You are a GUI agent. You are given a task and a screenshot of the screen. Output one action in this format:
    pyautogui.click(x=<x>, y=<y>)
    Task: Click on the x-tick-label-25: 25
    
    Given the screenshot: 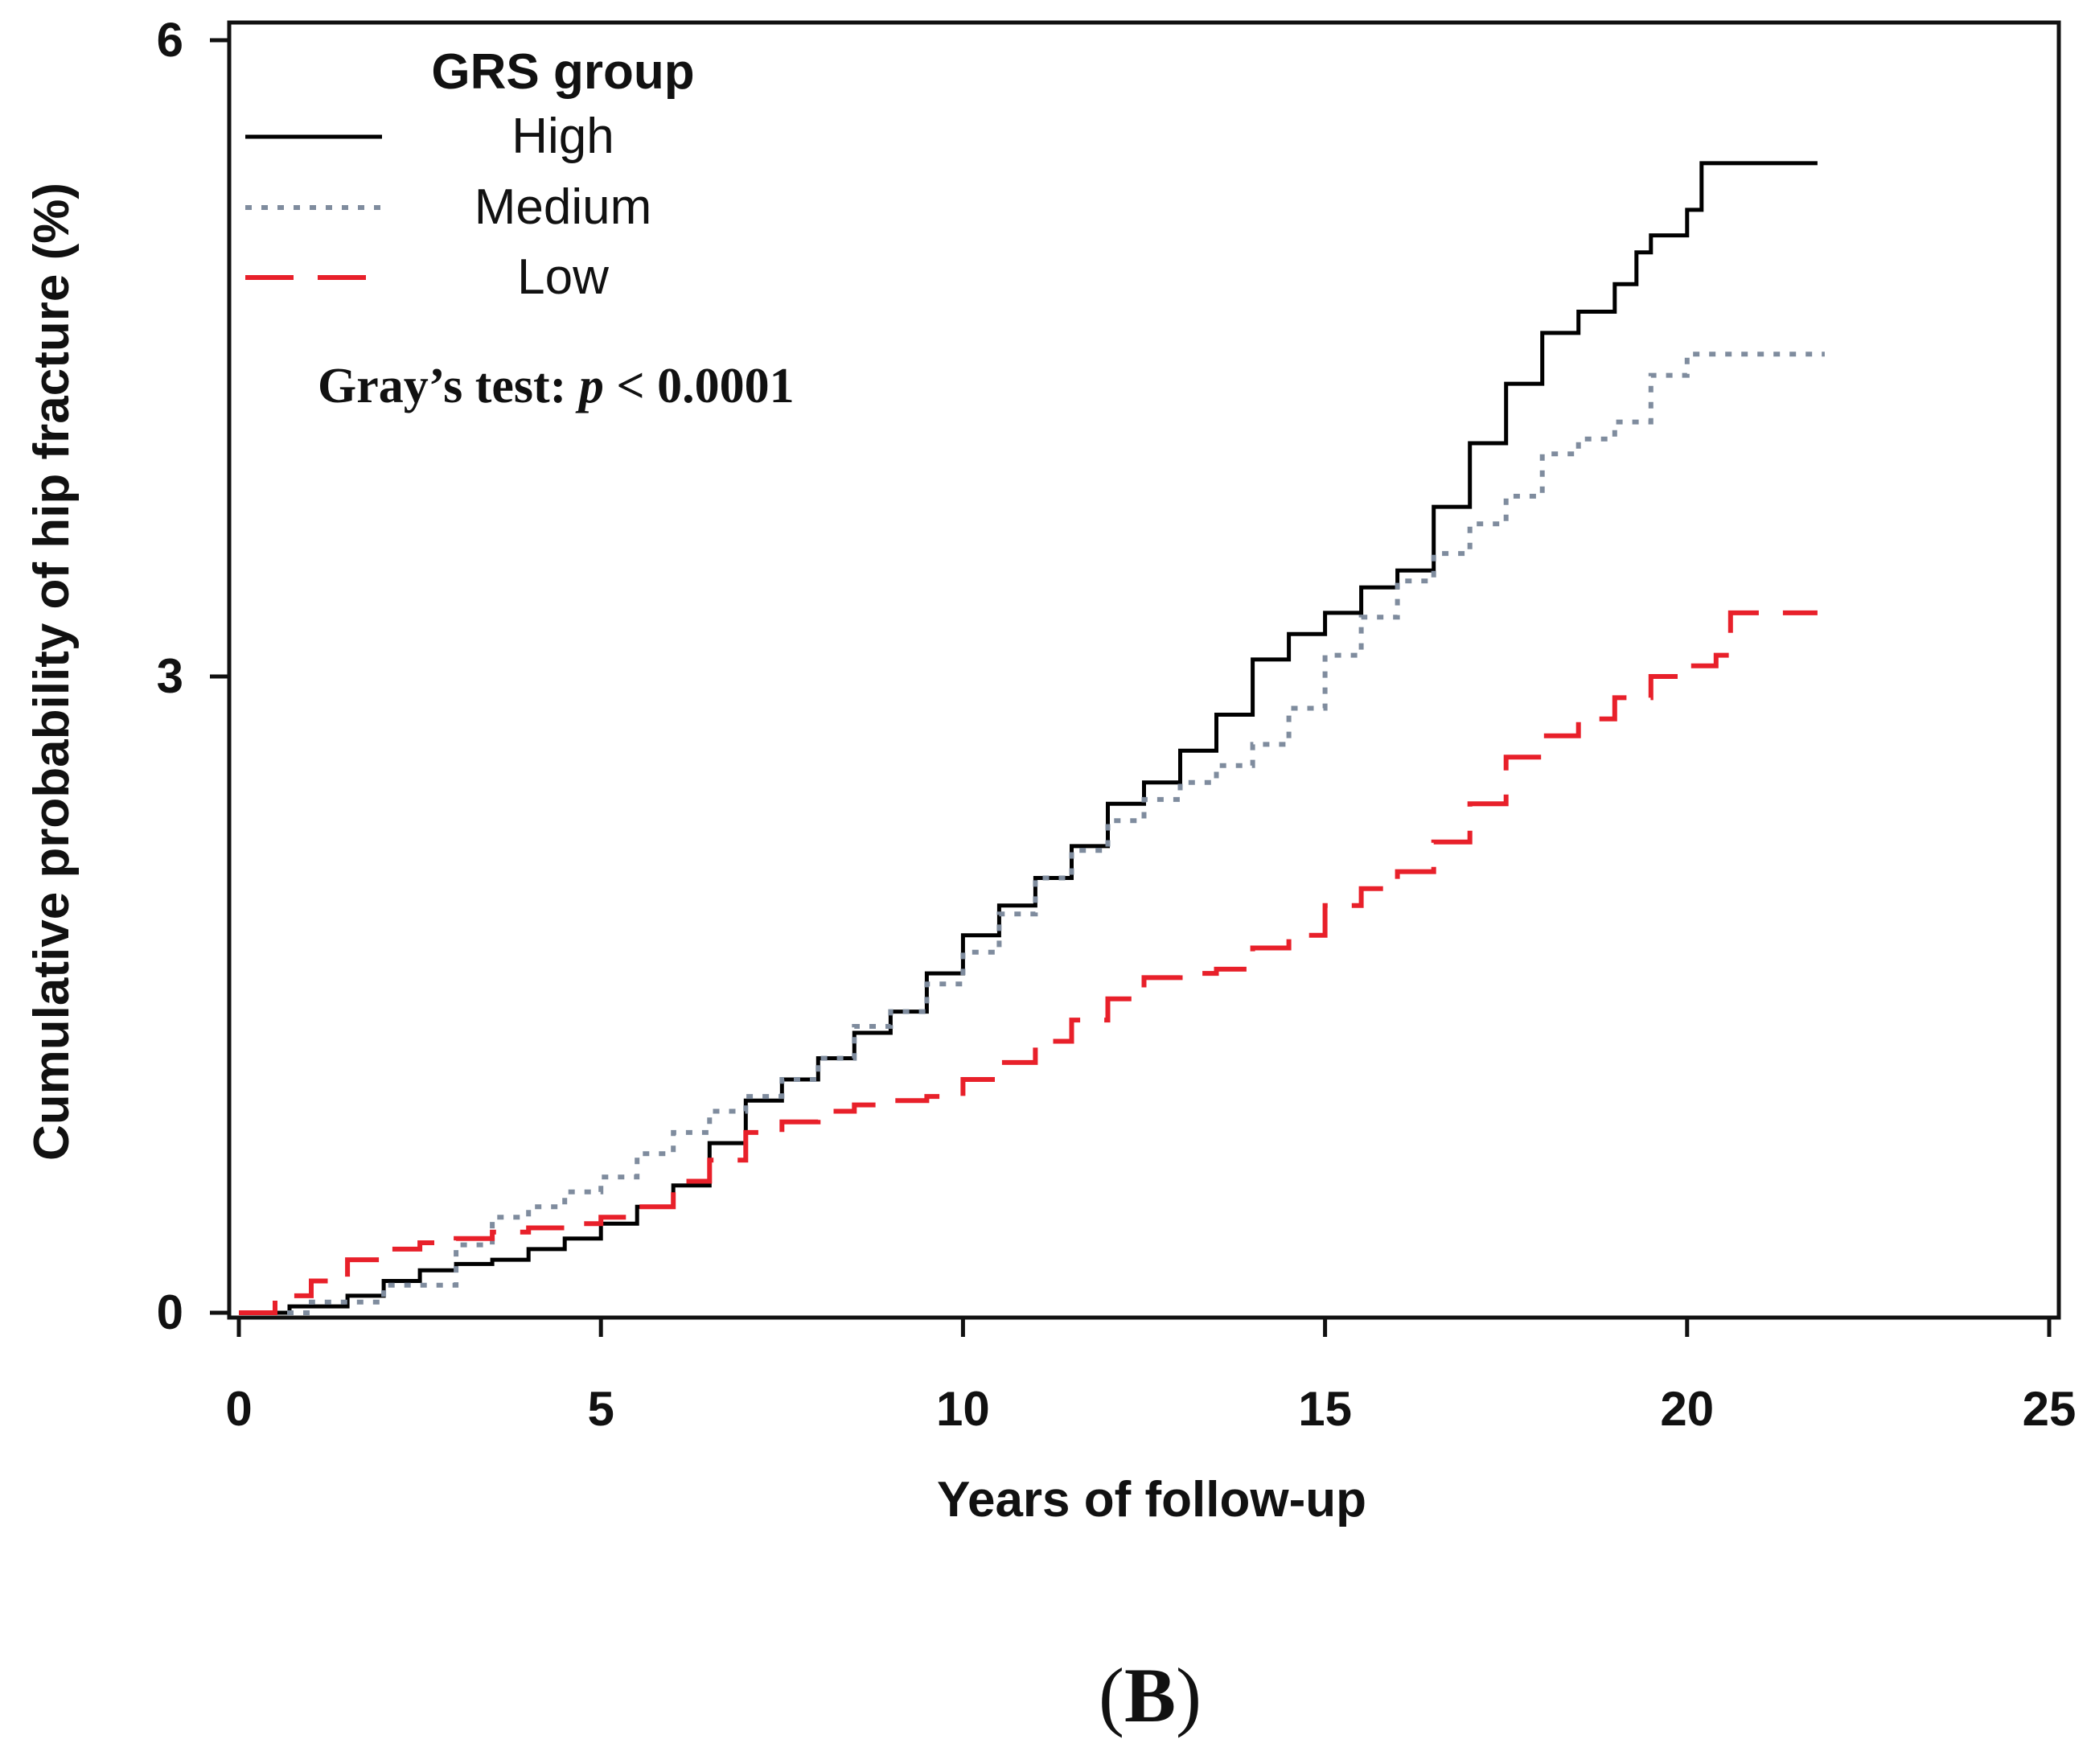 What is the action you would take?
    pyautogui.click(x=2050, y=1409)
    